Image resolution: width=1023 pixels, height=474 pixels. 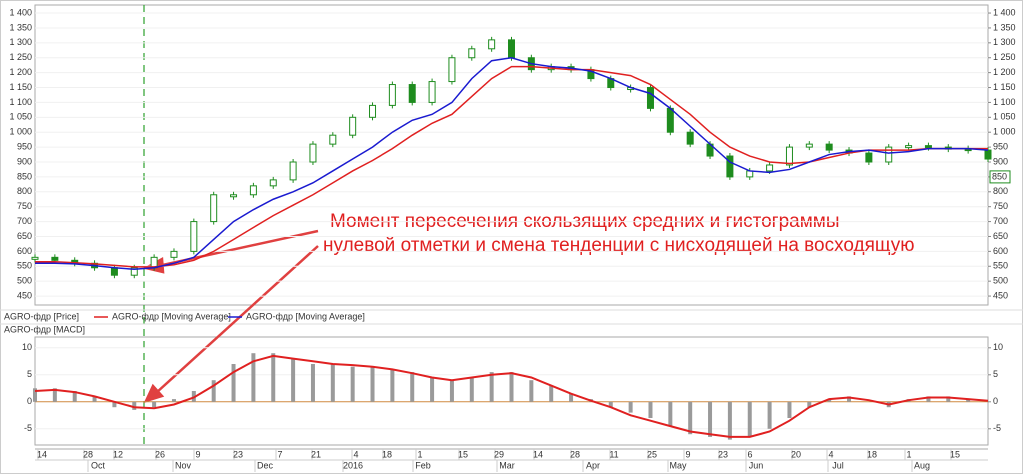 I want to click on x-tick-label: 25, so click(x=652, y=454).